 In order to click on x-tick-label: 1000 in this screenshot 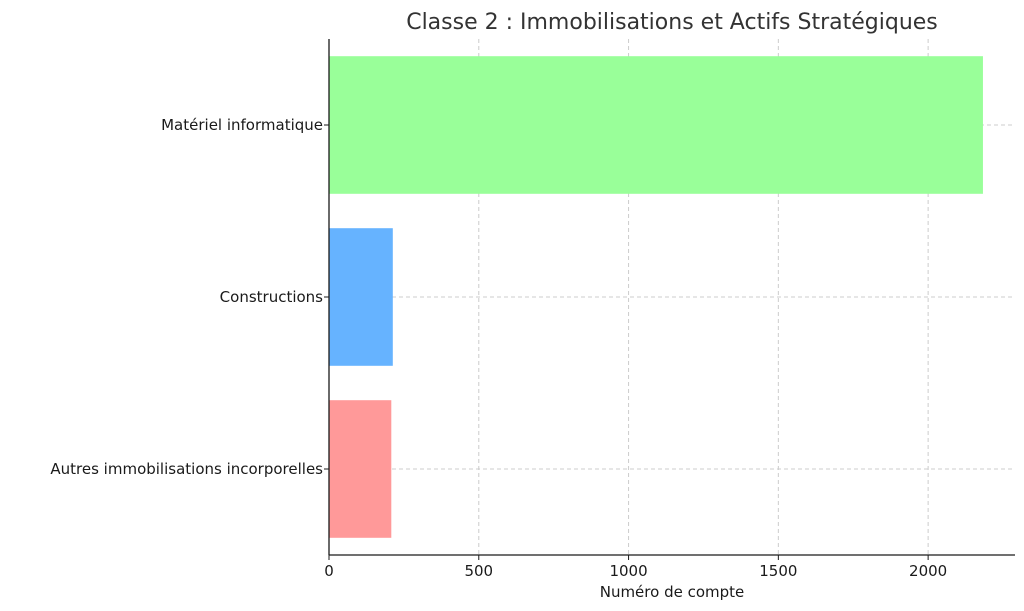, I will do `click(628, 571)`.